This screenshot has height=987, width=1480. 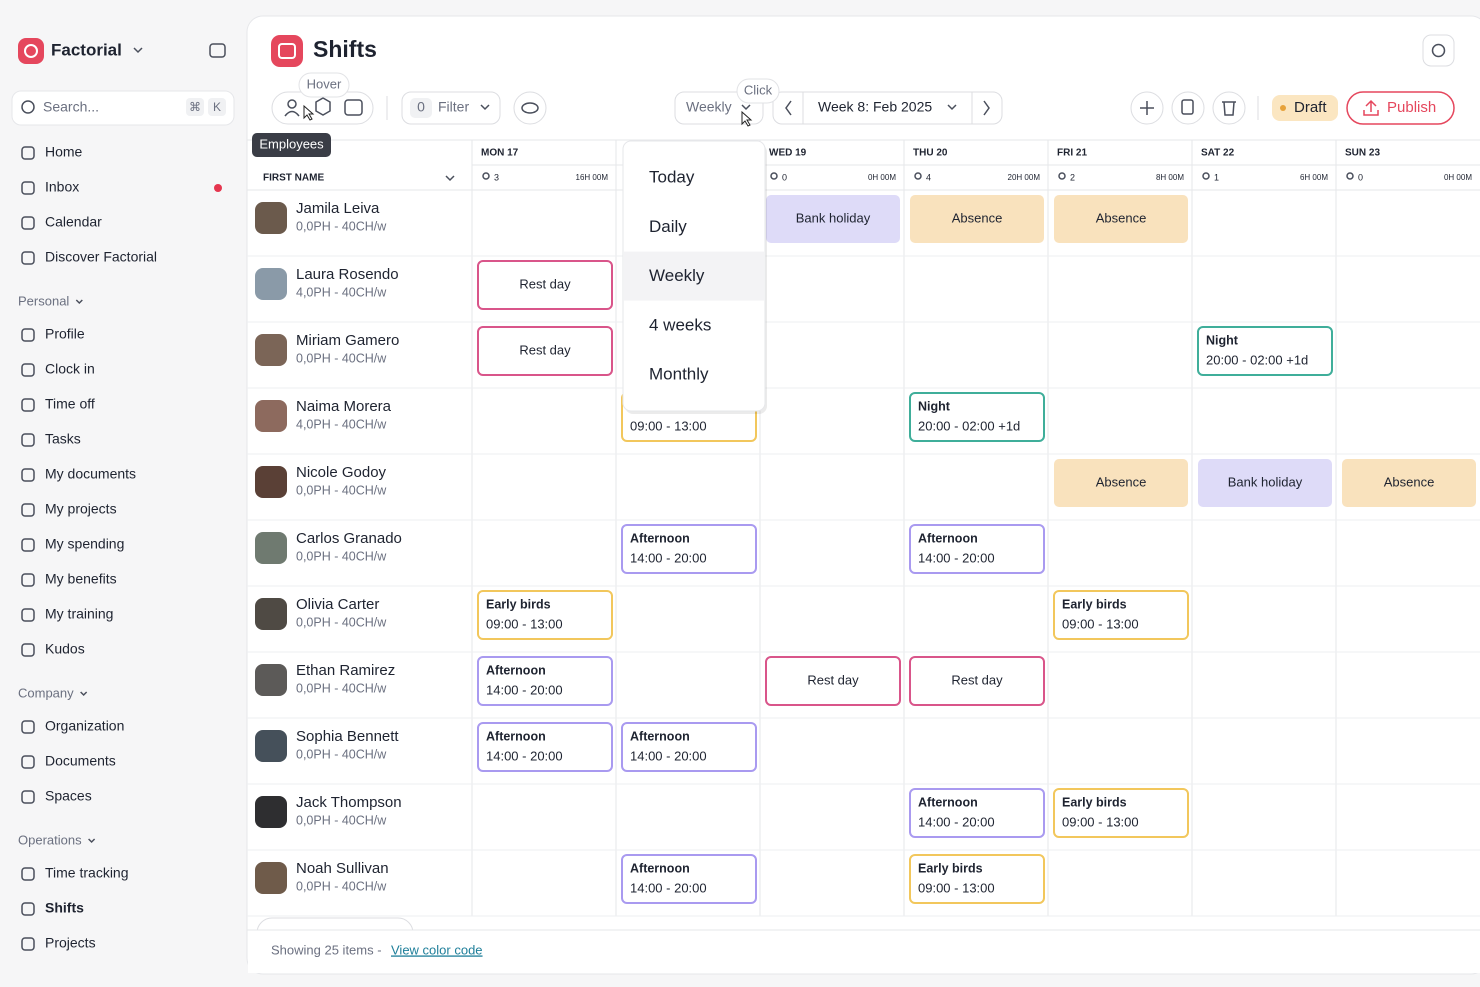 What do you see at coordinates (87, 873) in the screenshot?
I see `nav-item: Time tracking` at bounding box center [87, 873].